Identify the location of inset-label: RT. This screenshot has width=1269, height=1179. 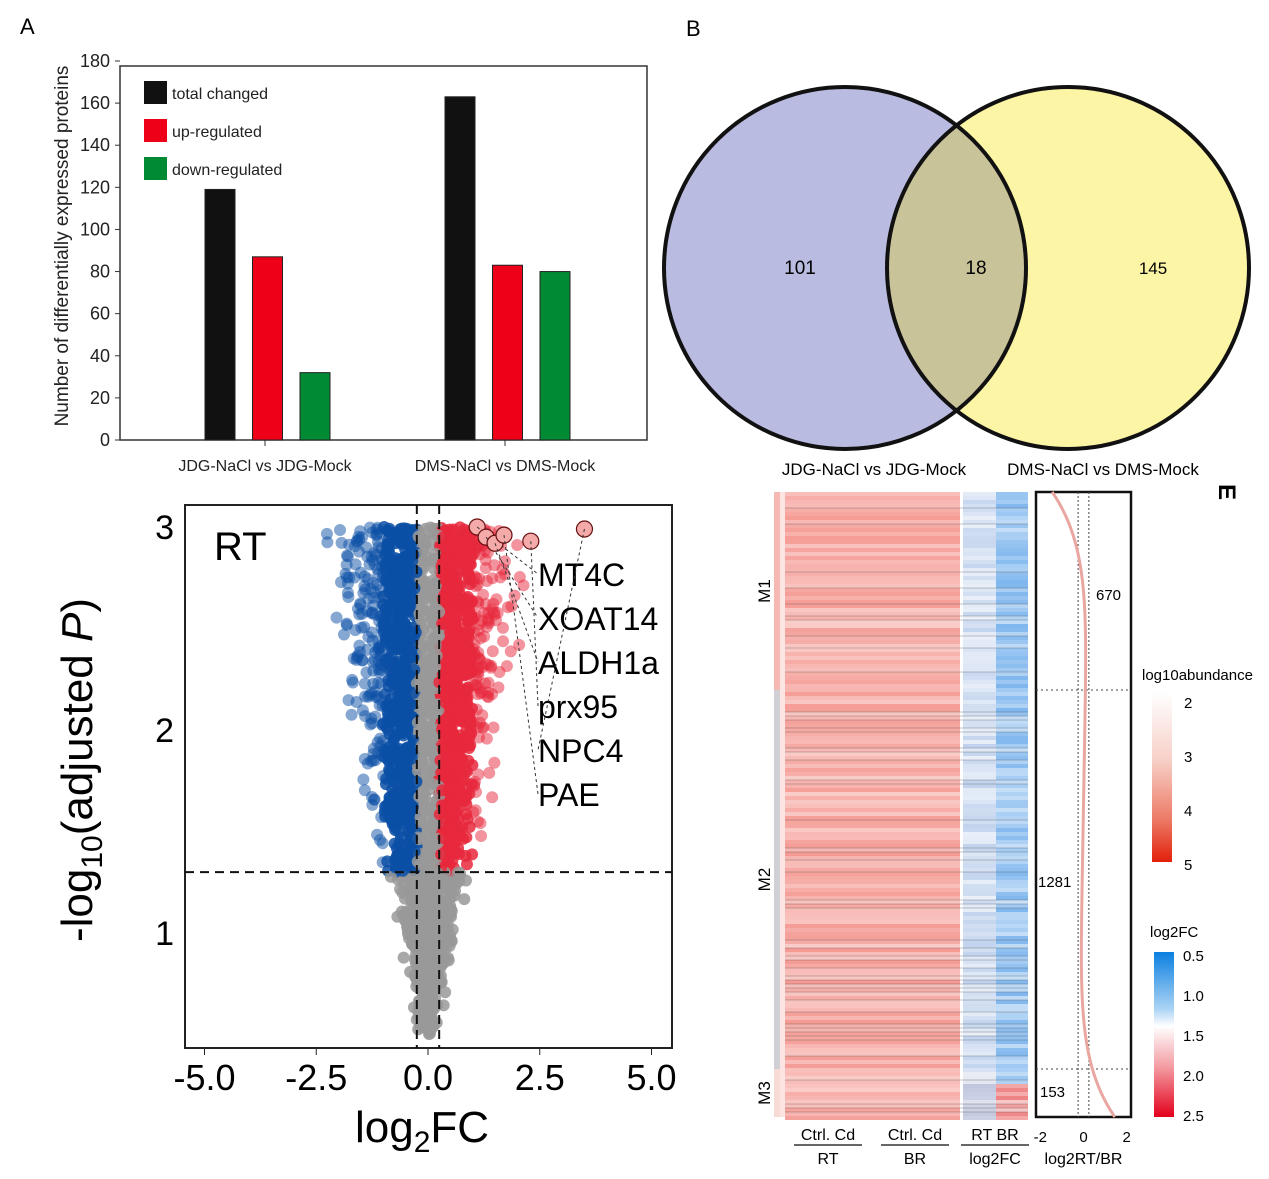
(240, 547).